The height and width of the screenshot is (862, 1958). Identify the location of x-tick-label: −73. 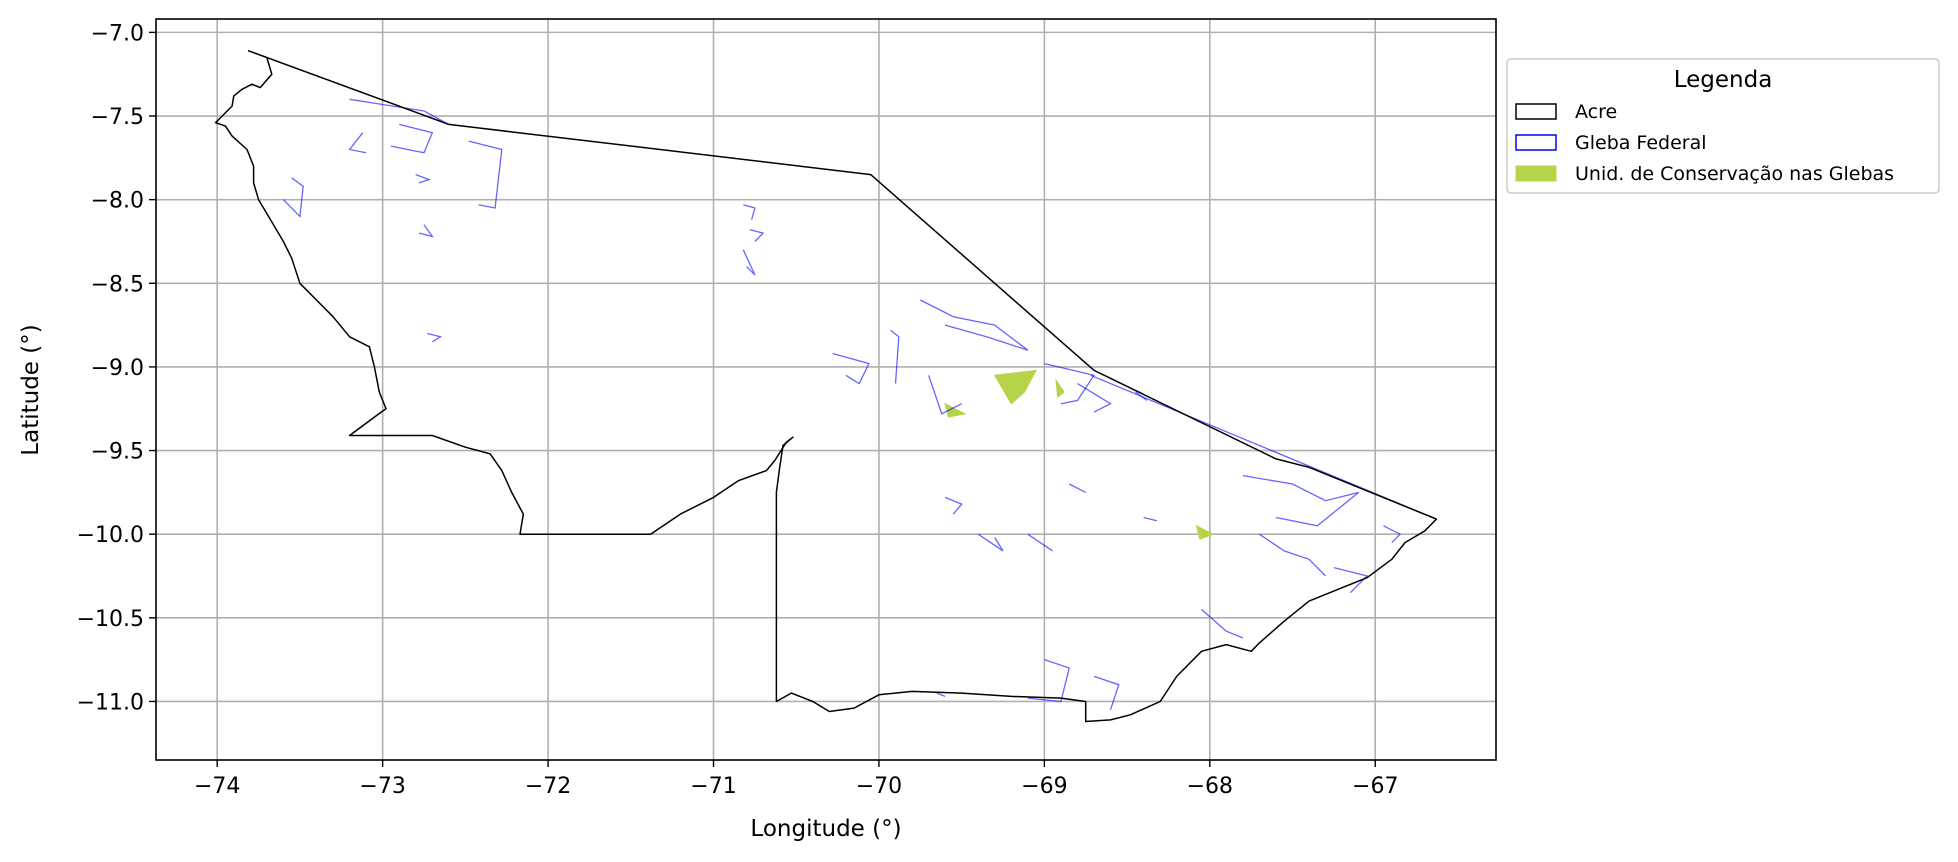
(382, 786).